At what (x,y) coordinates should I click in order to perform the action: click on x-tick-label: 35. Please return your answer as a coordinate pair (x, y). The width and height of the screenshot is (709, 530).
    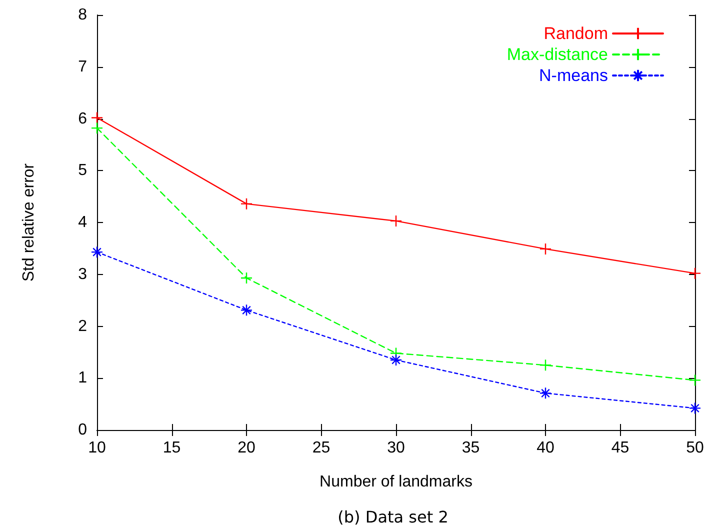
    Looking at the image, I should click on (471, 448).